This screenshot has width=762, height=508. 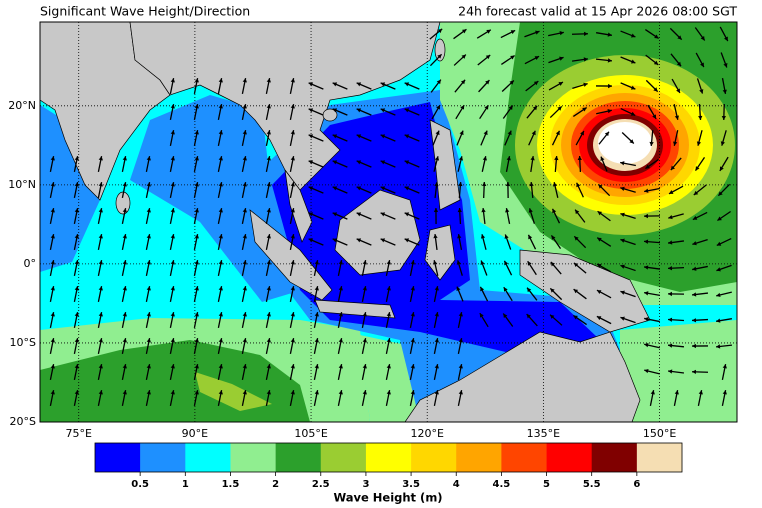 I want to click on colorbar-tick-label: 3.5, so click(x=411, y=484).